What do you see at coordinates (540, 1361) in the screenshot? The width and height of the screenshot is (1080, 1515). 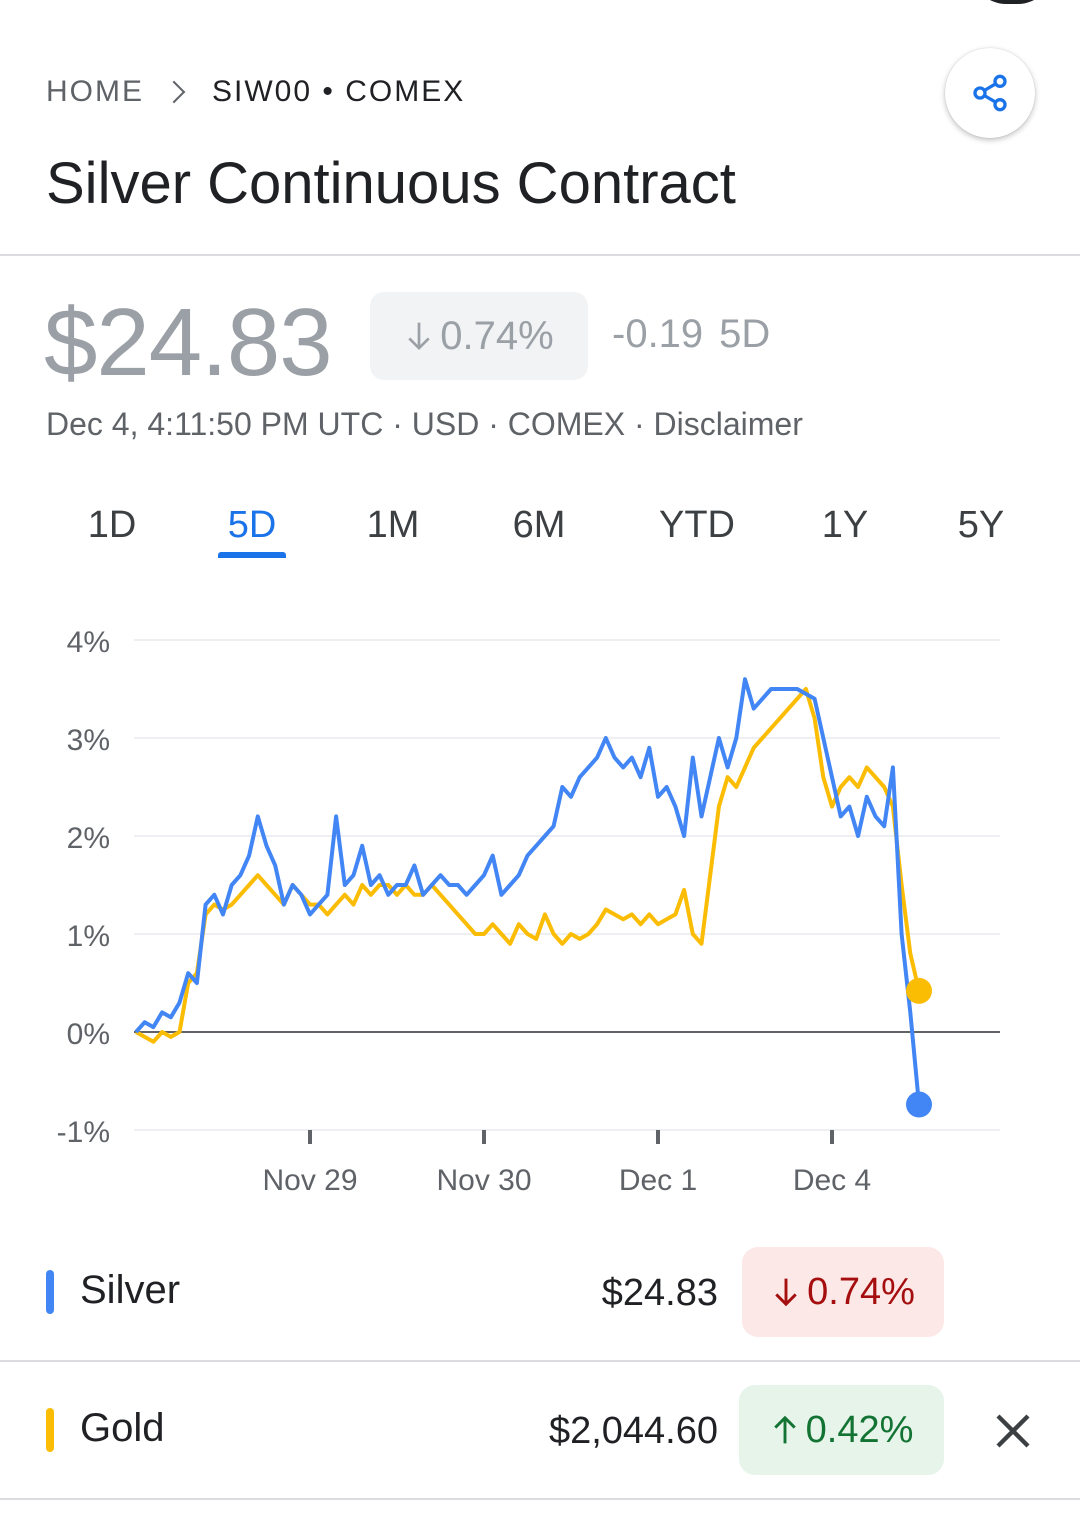 I see `legend-divider` at bounding box center [540, 1361].